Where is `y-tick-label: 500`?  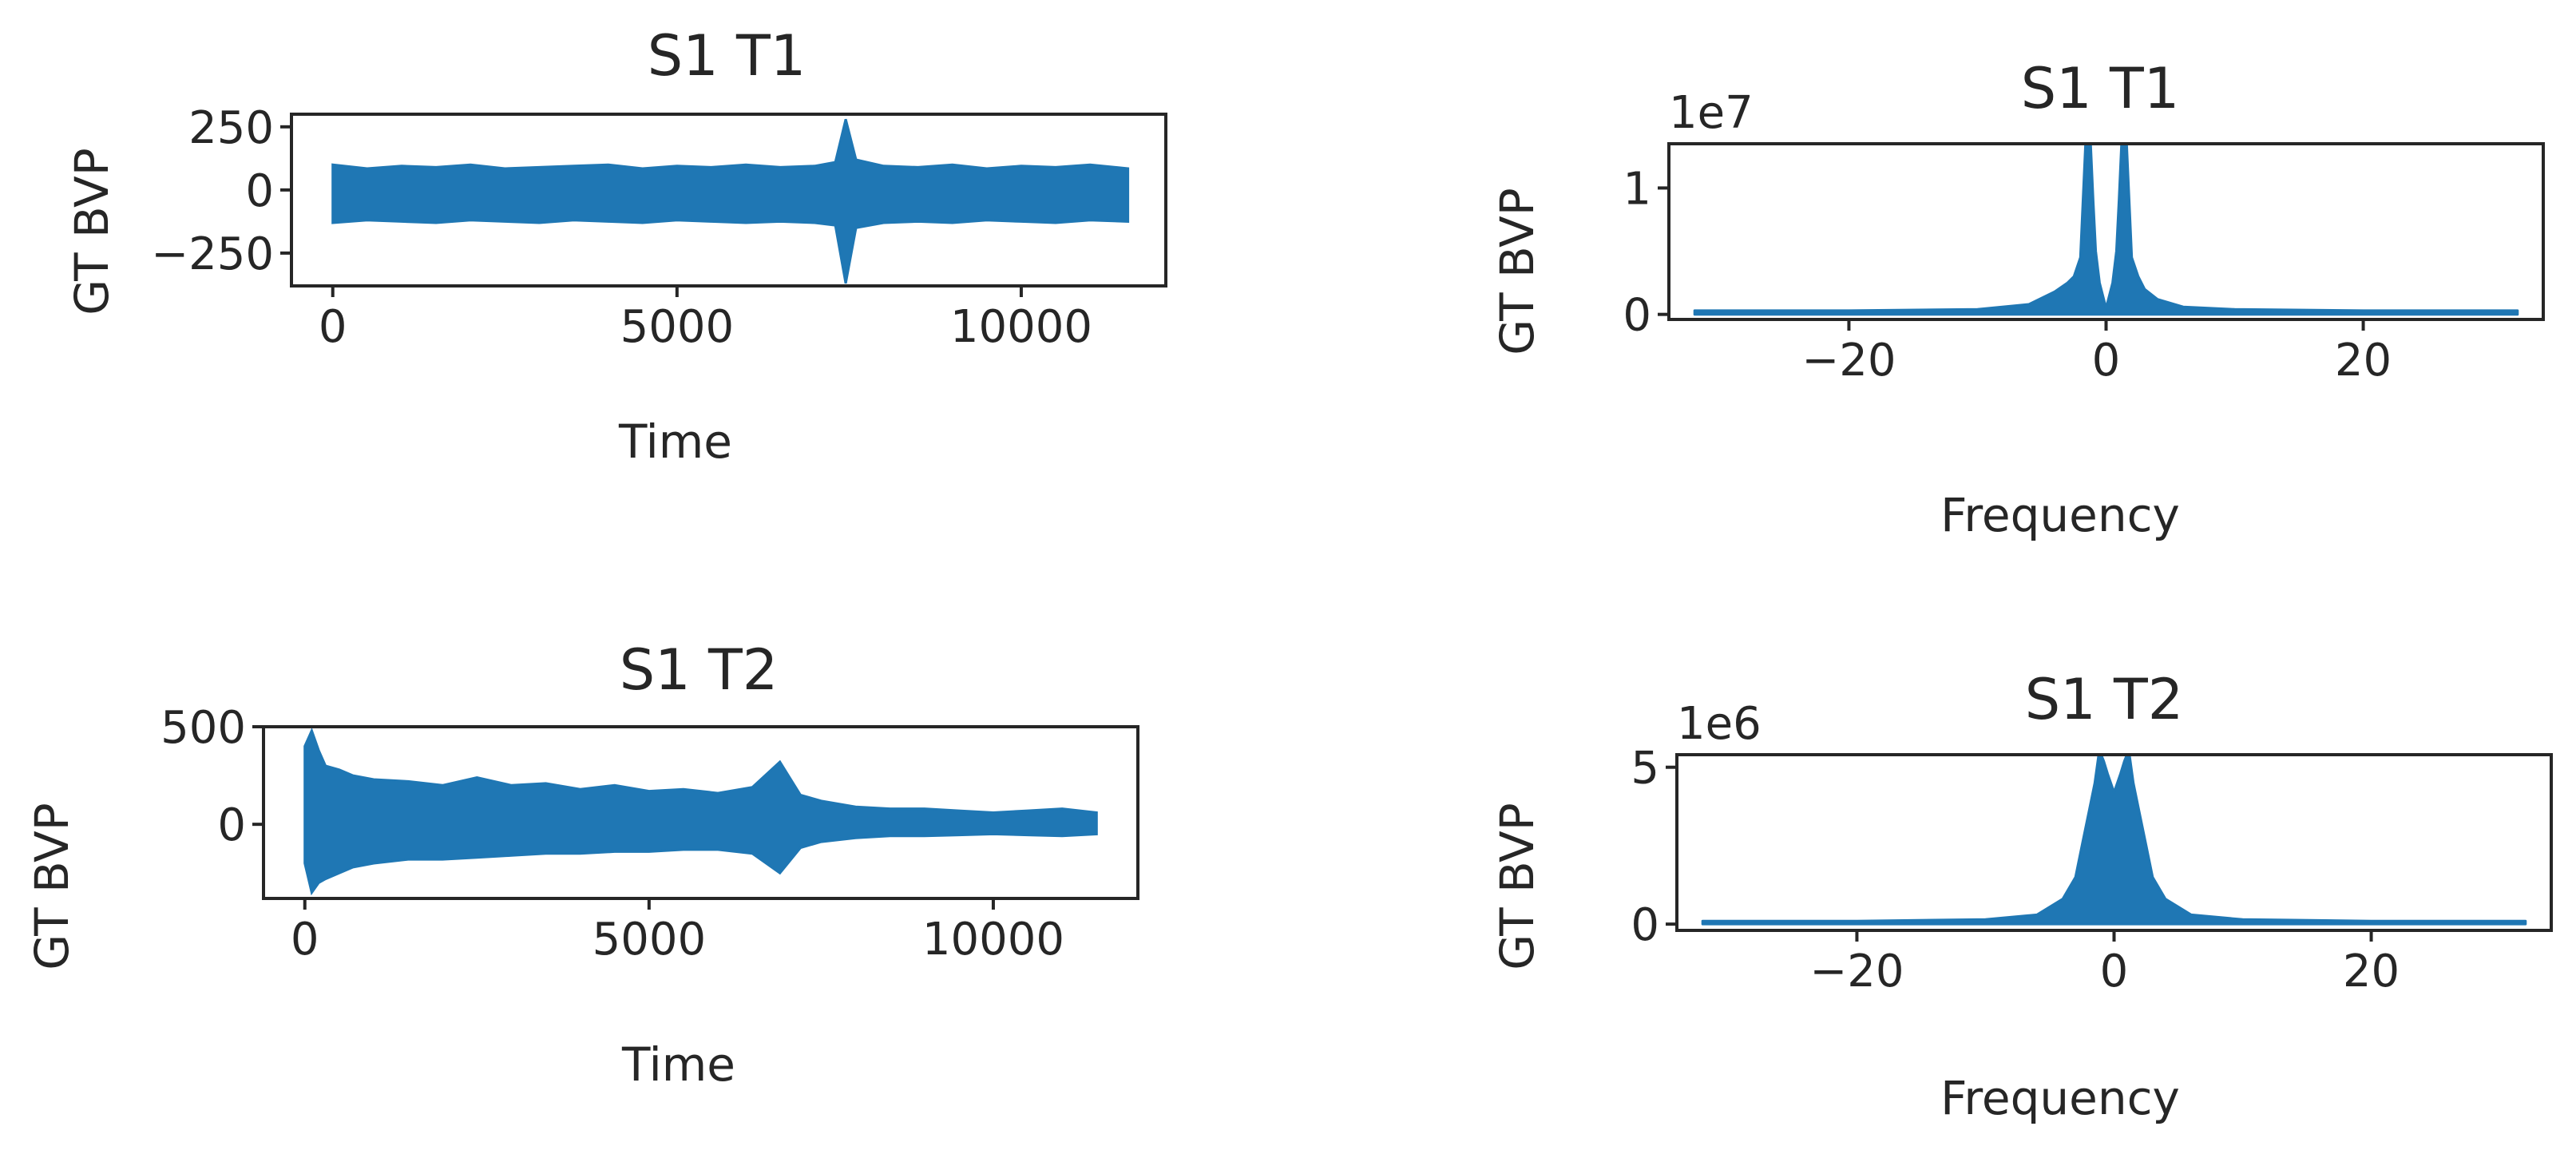 y-tick-label: 500 is located at coordinates (203, 728).